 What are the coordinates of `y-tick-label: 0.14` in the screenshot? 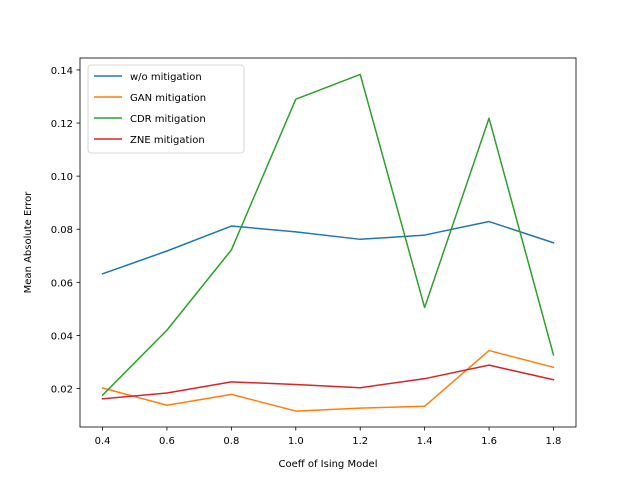 It's located at (62, 71).